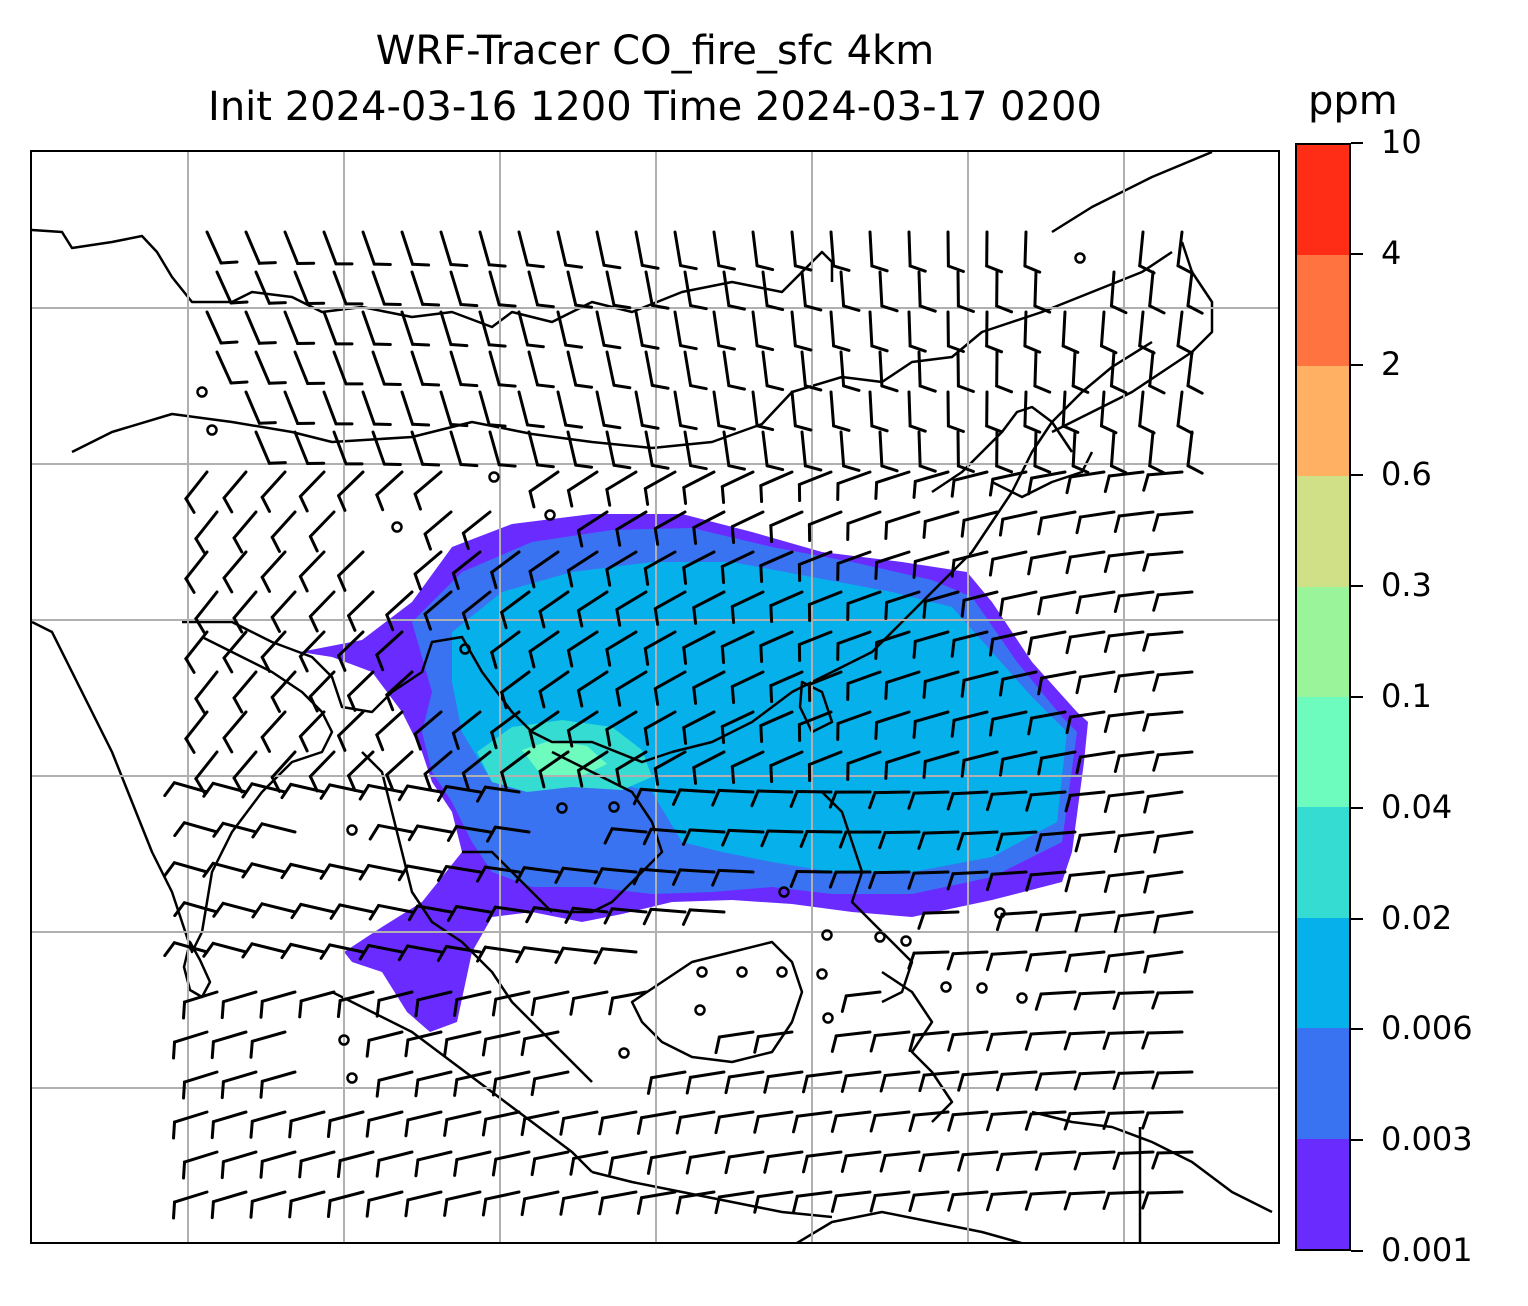 The height and width of the screenshot is (1306, 1528). What do you see at coordinates (1323, 973) in the screenshot?
I see `colorbar-segment` at bounding box center [1323, 973].